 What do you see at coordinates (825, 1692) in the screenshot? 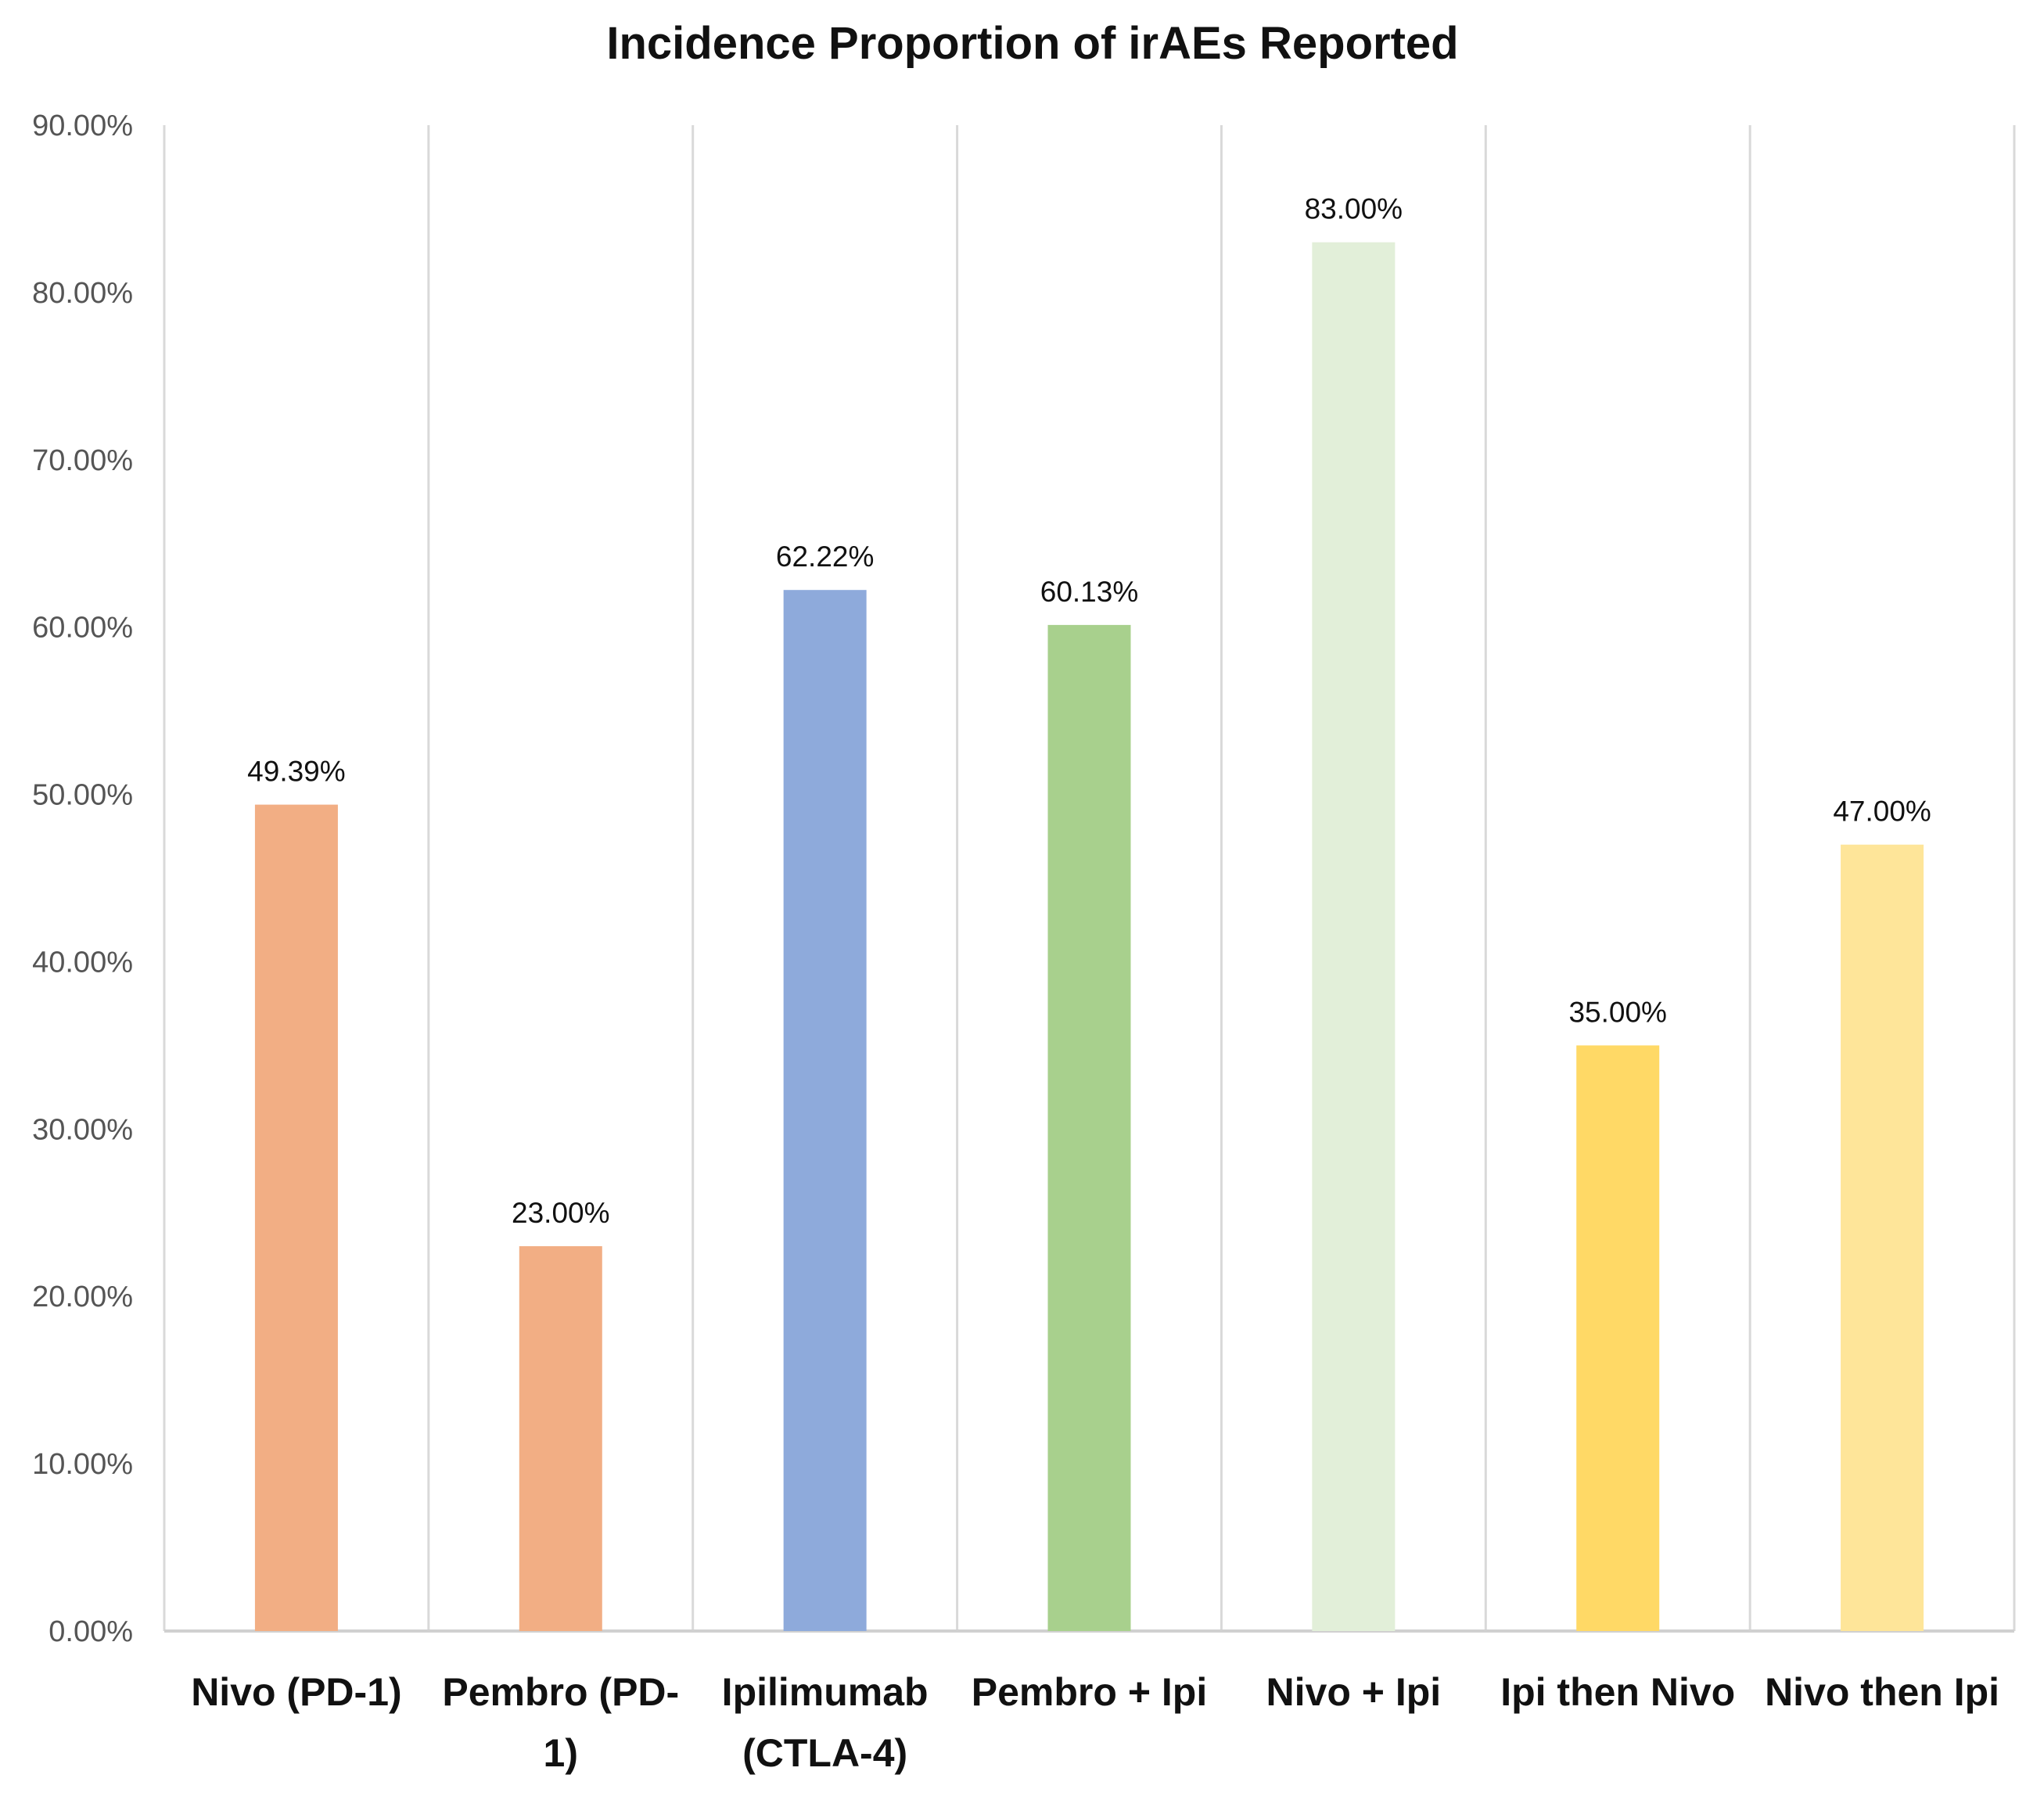
I see `x-tick-label-line: Ipilimumab` at bounding box center [825, 1692].